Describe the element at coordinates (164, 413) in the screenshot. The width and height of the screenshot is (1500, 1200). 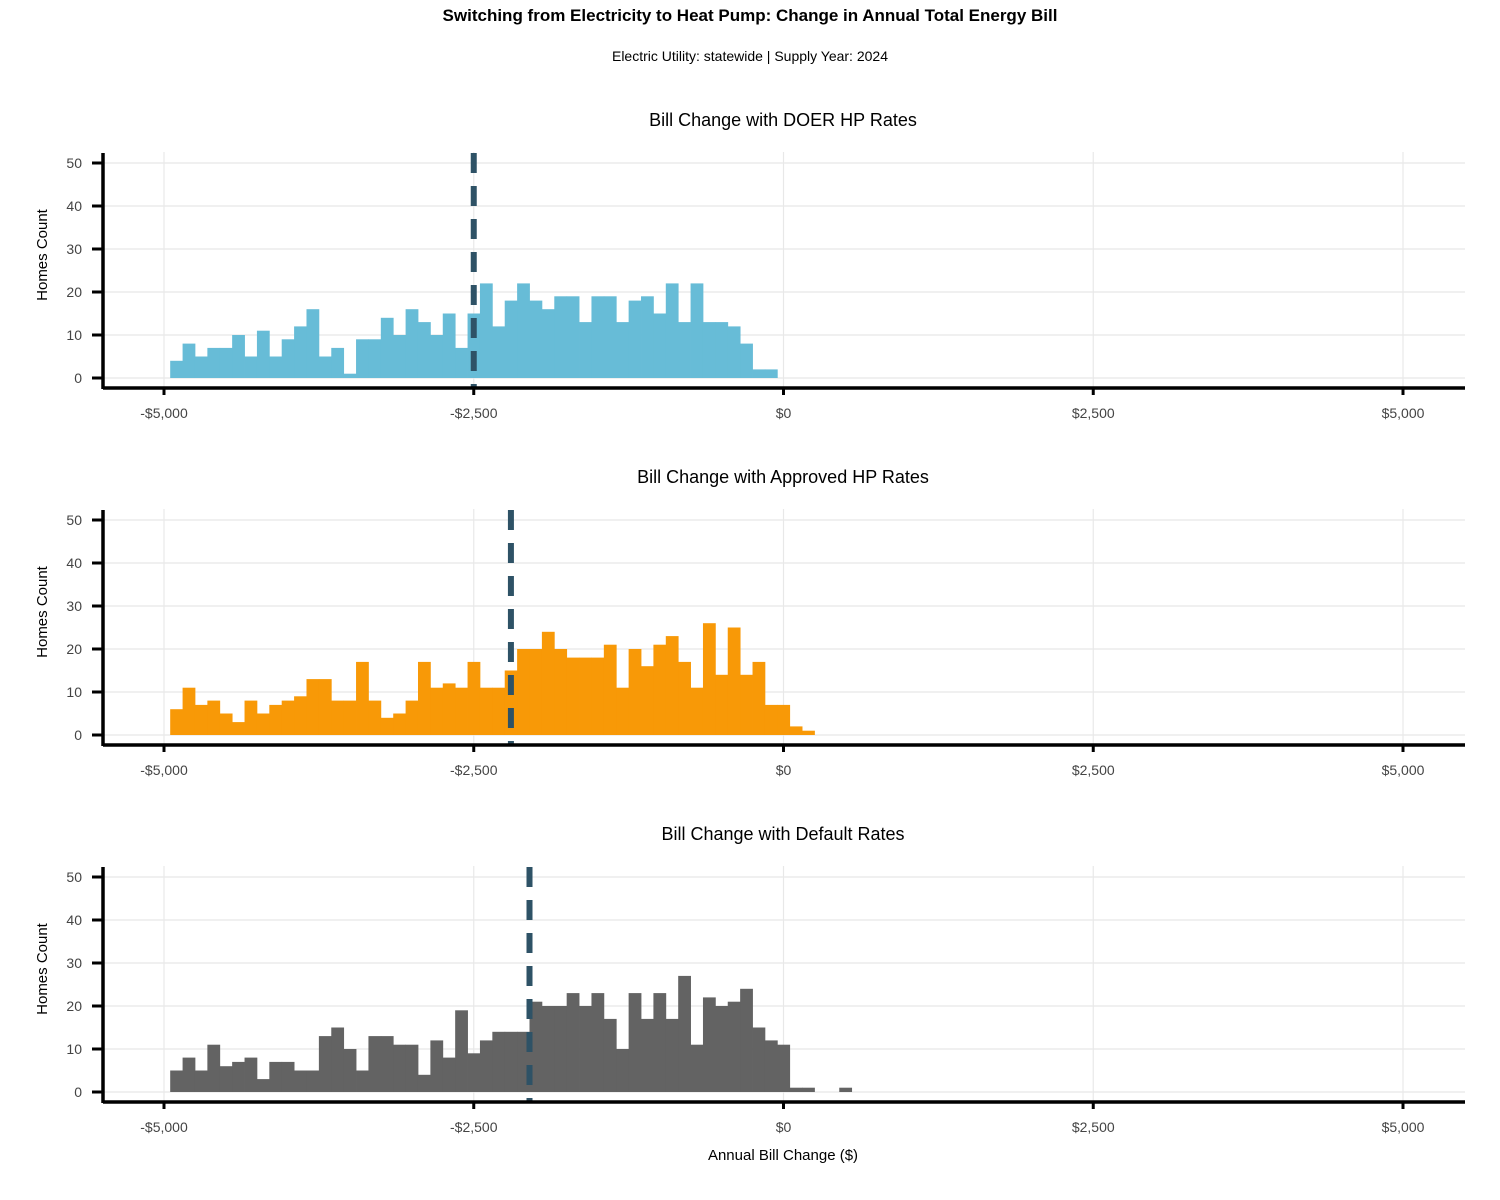
I see `x-tick-label: -$5,000` at that location.